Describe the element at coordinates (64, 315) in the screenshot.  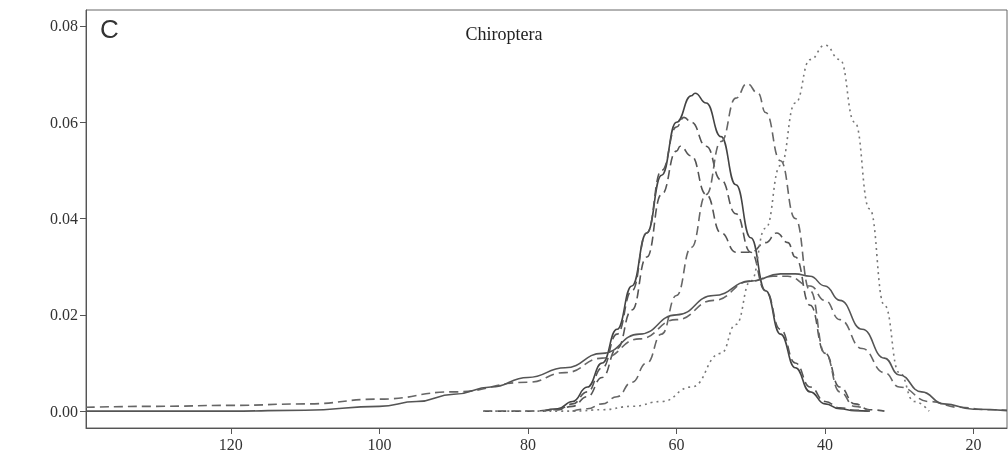
I see `y-tick-label: 0.02` at that location.